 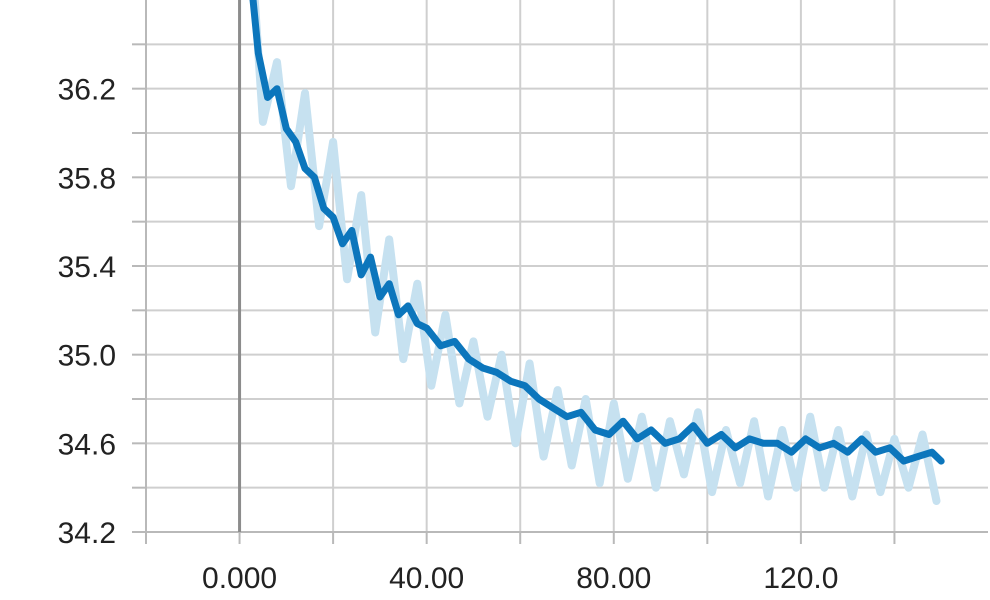 What do you see at coordinates (426, 578) in the screenshot?
I see `x-tick-label: 40.00` at bounding box center [426, 578].